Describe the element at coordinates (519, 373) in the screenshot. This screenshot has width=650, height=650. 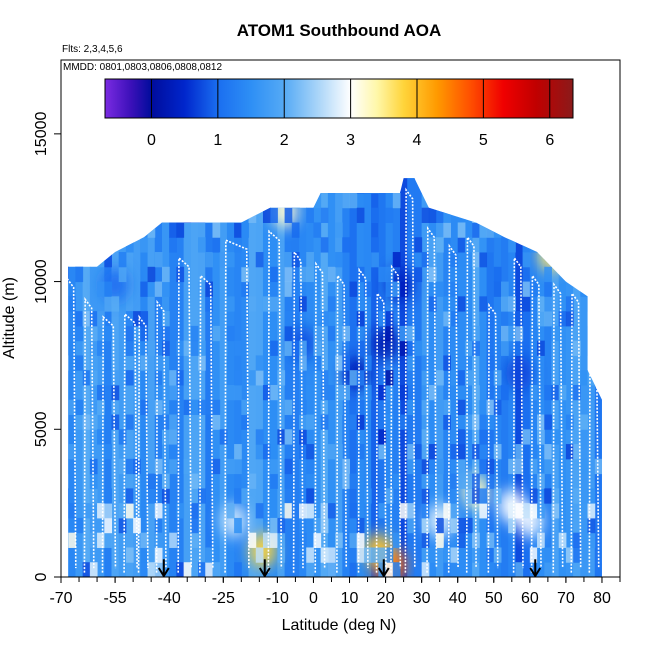
I see `heatmap-hotspot` at that location.